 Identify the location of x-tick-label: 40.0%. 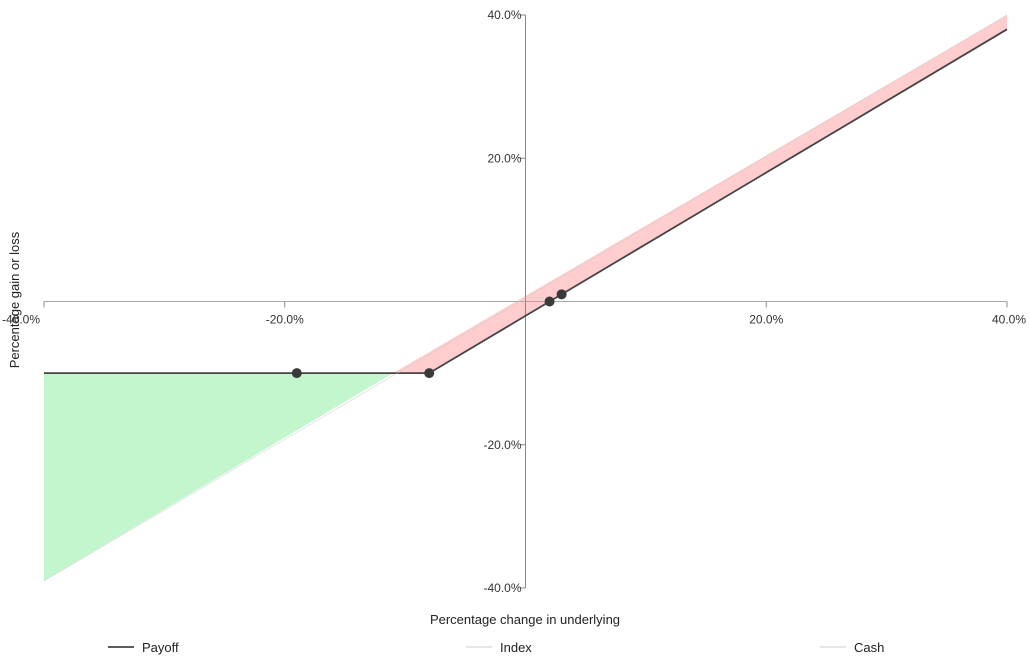
(1009, 320).